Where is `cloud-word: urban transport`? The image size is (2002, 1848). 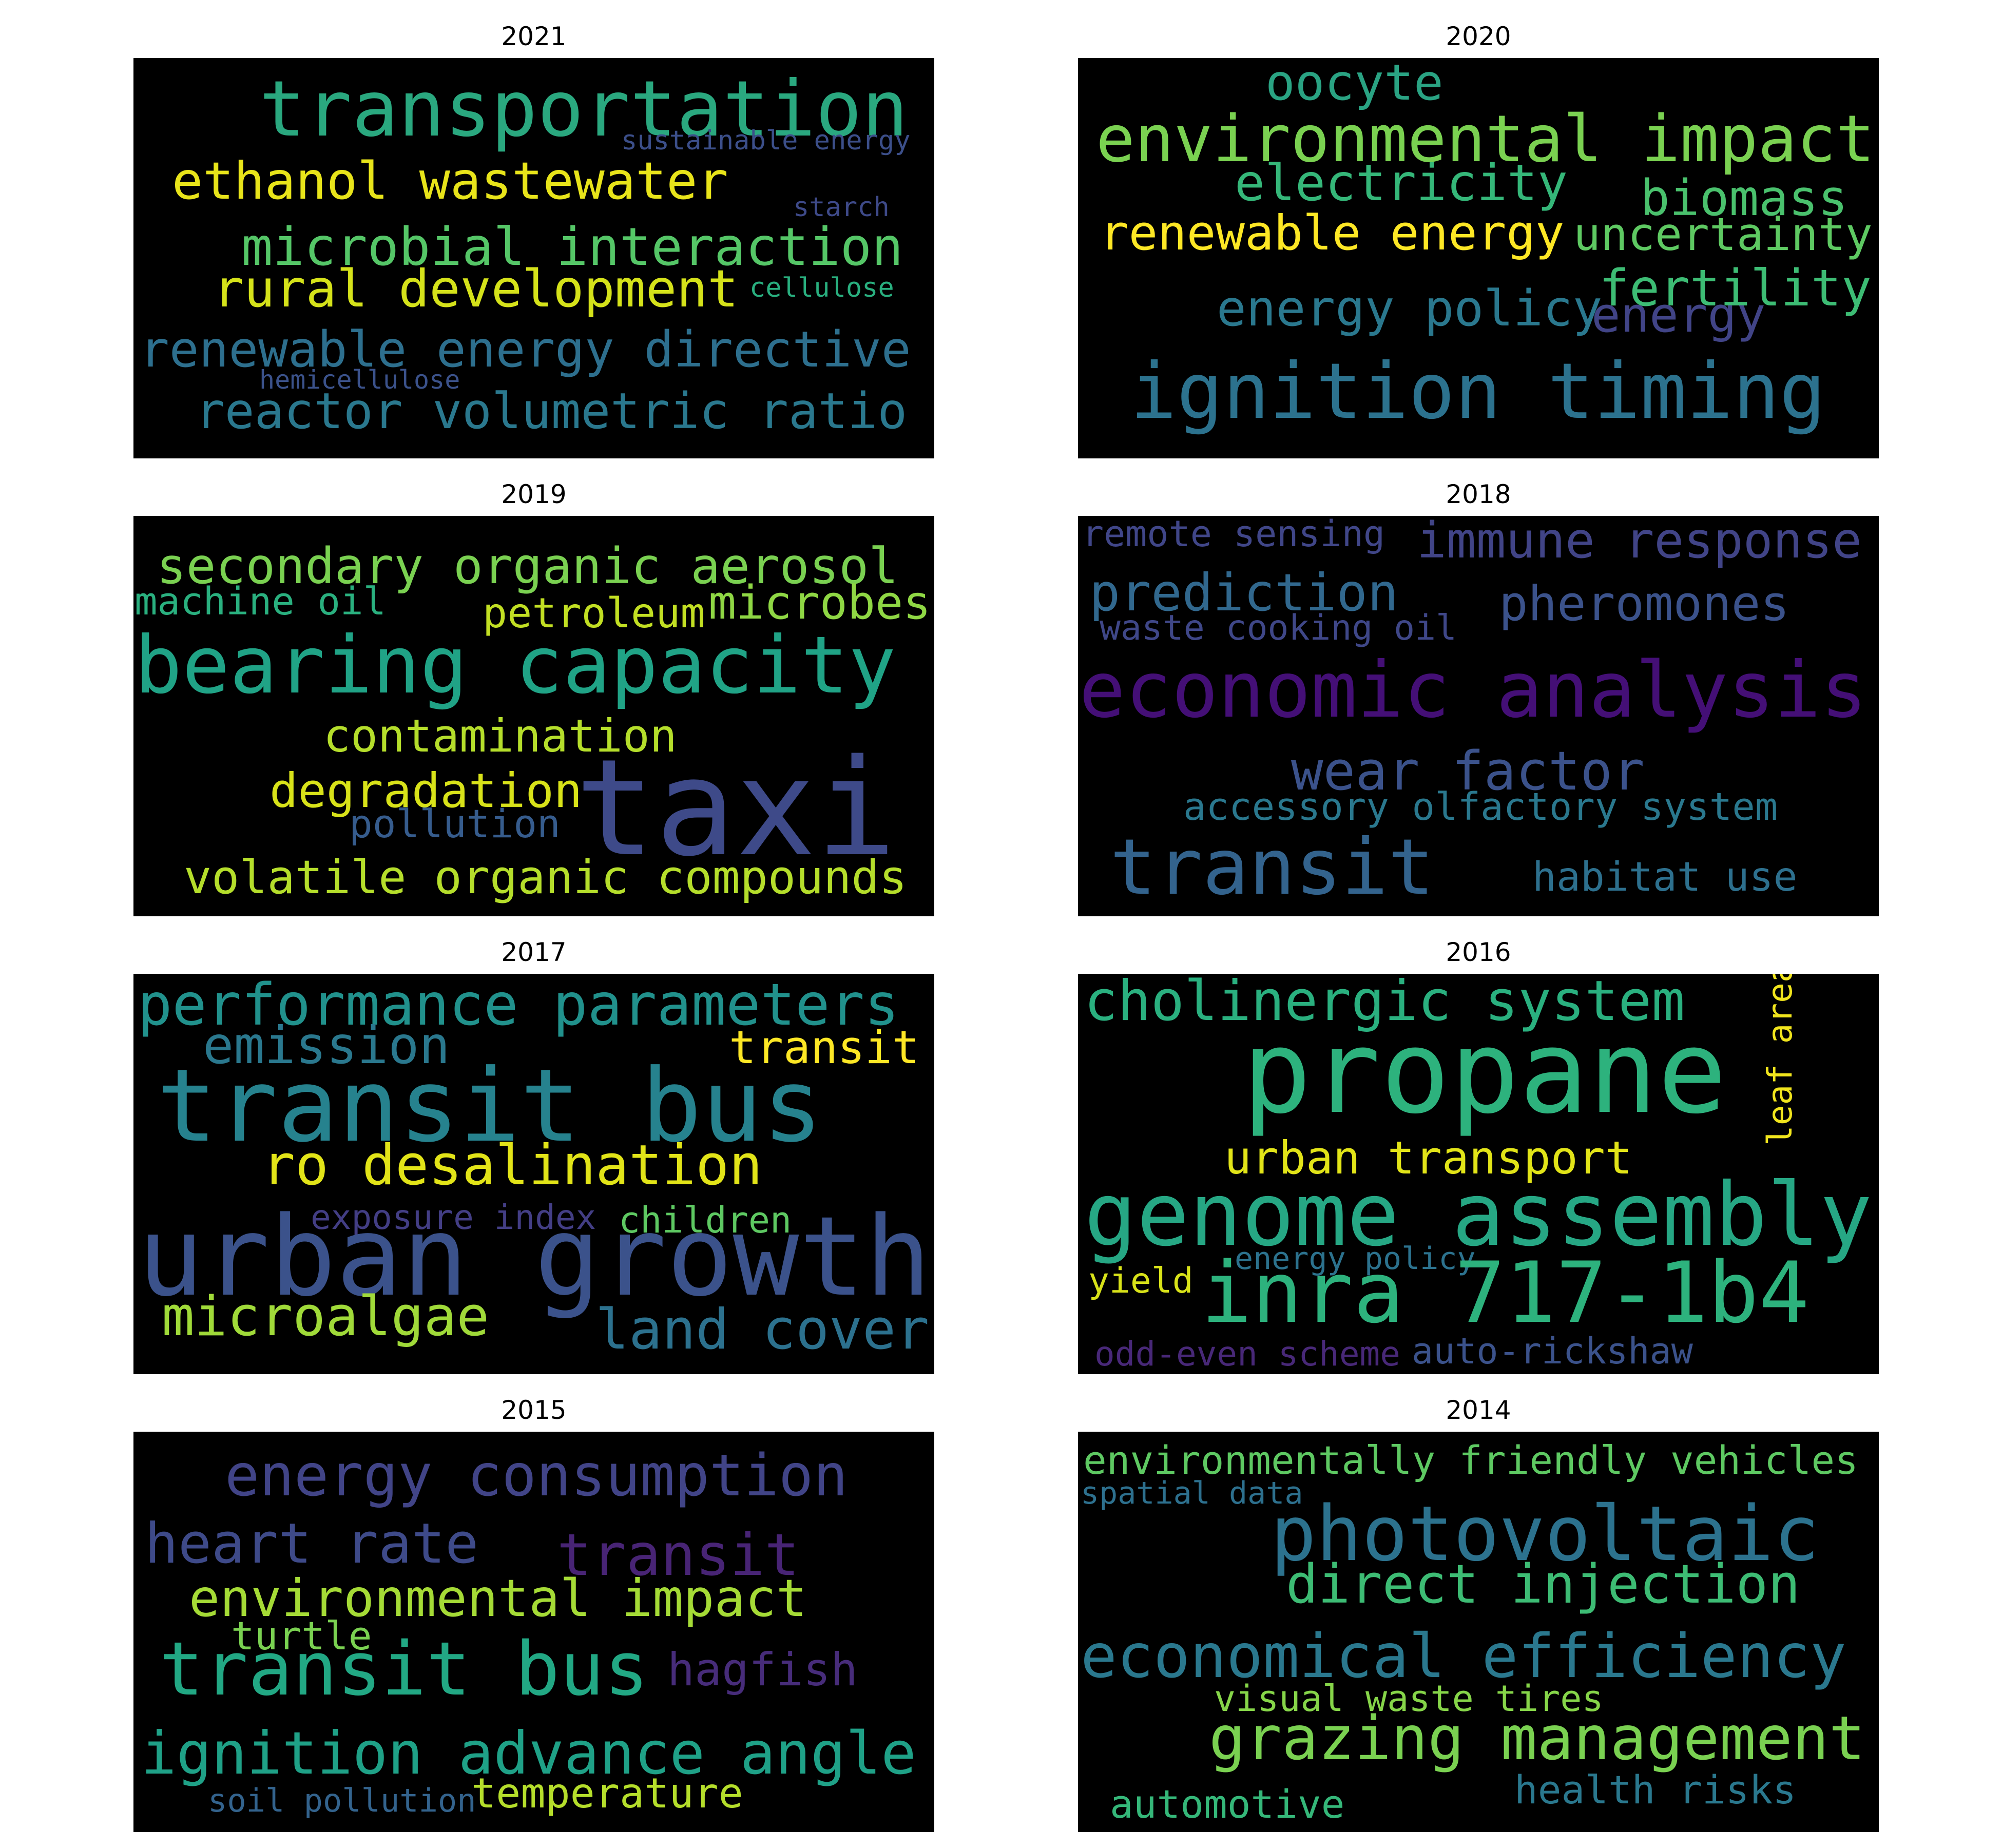 cloud-word: urban transport is located at coordinates (1428, 1157).